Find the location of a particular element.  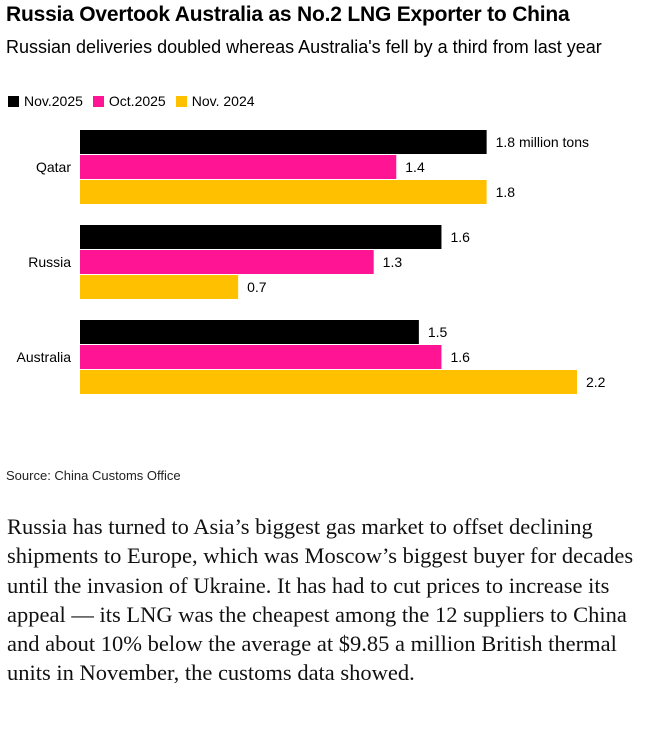

chart-legend: Nov.2025 Oct.2025 Nov. 2024 is located at coordinates (136, 101).